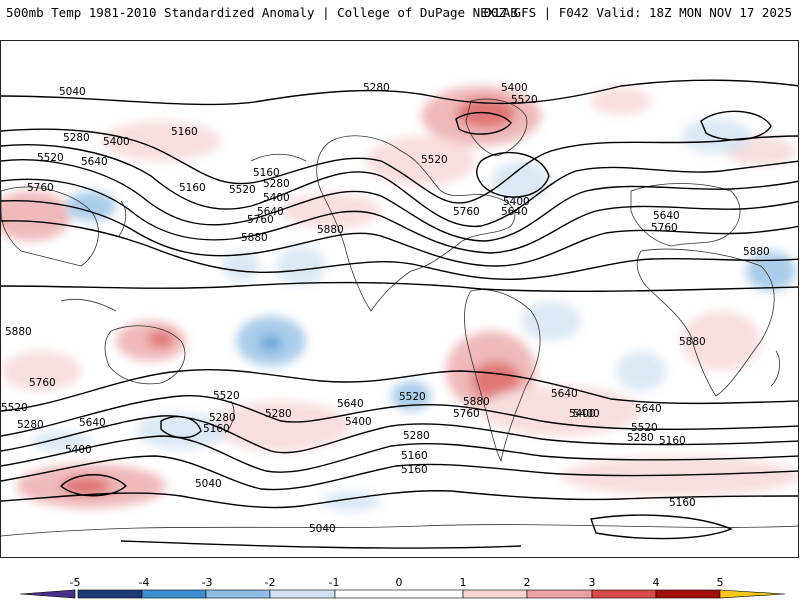  What do you see at coordinates (559, 594) in the screenshot?
I see `colorbar-swatch-pos2` at bounding box center [559, 594].